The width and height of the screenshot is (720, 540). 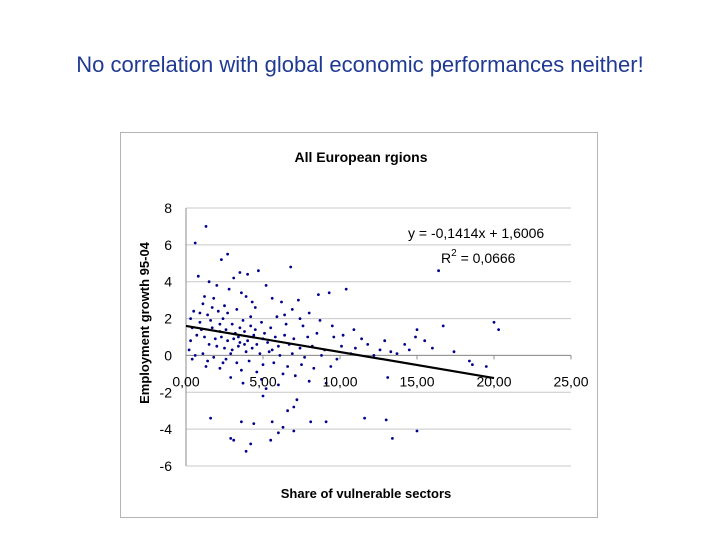 I want to click on x-axis-title: Share of vulnerable sectors, so click(x=366, y=493).